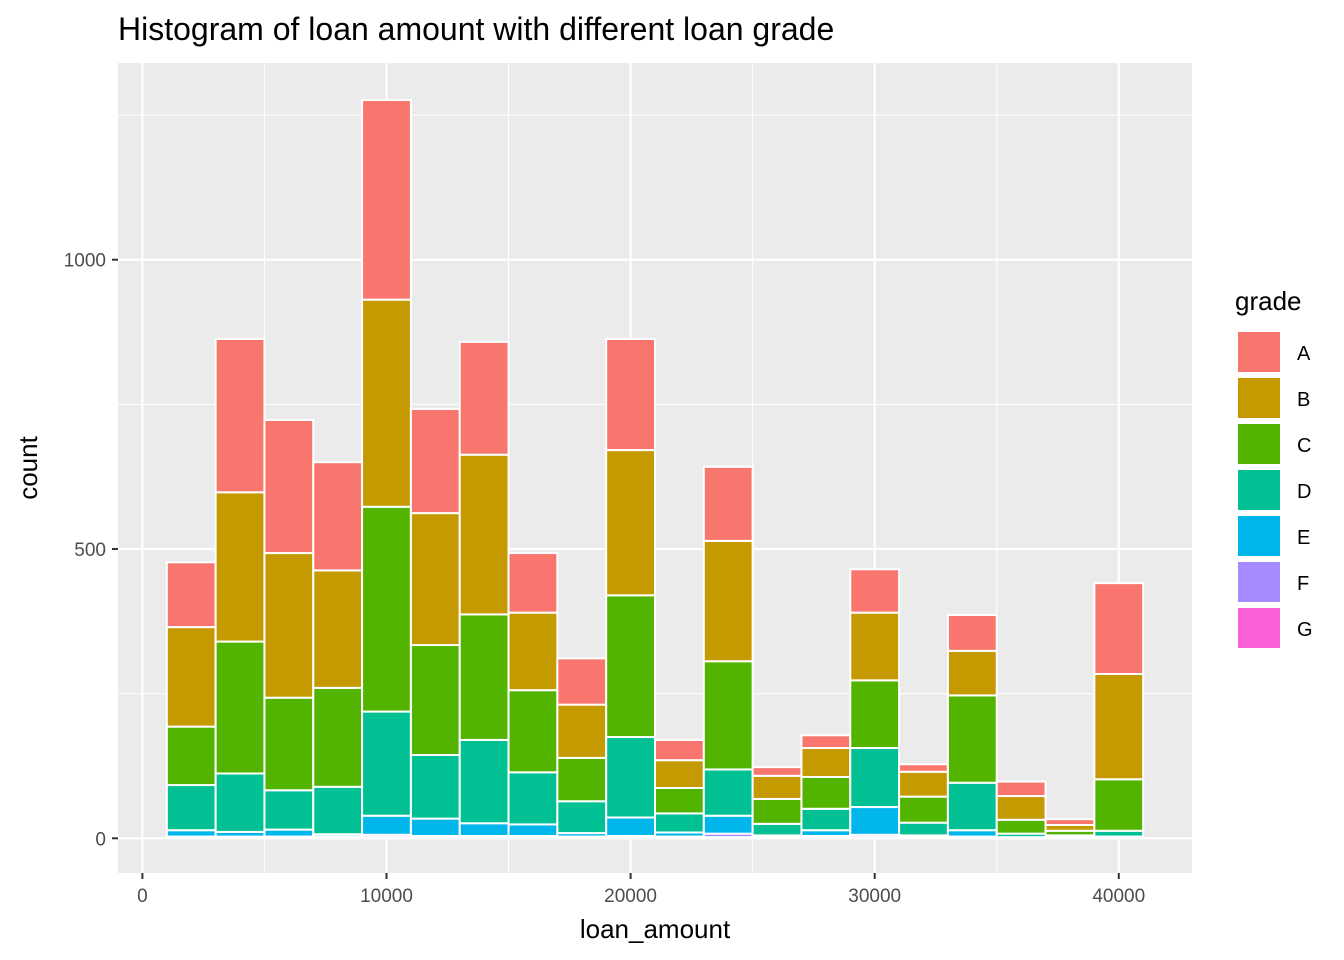 The image size is (1344, 960). I want to click on x-tick-label: 40000, so click(1118, 896).